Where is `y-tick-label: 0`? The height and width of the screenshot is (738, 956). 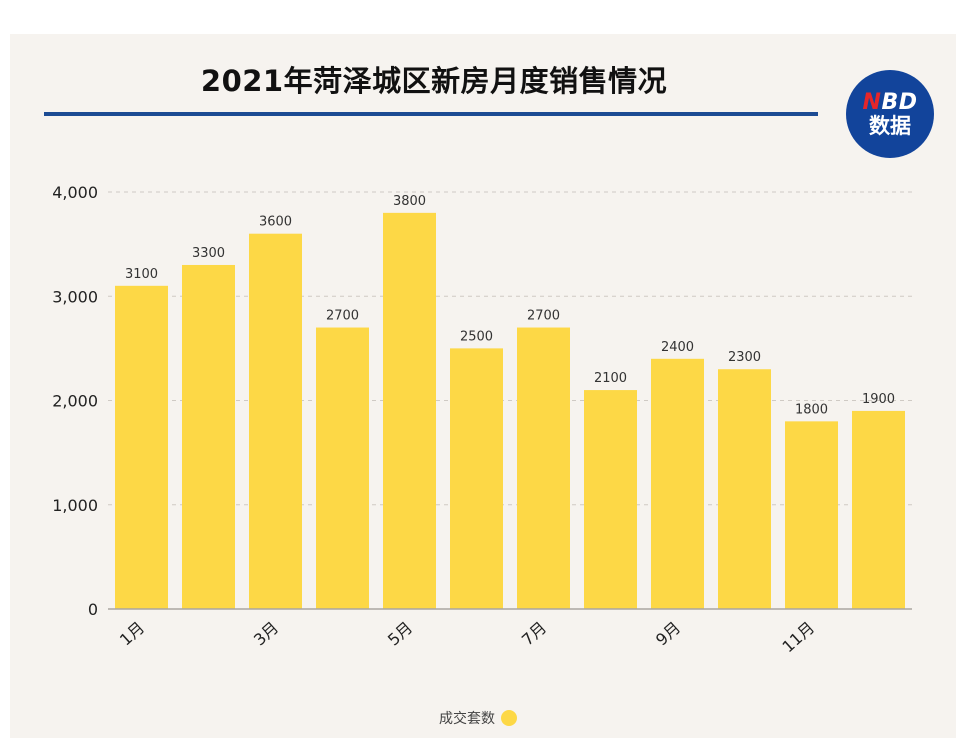 y-tick-label: 0 is located at coordinates (93, 609).